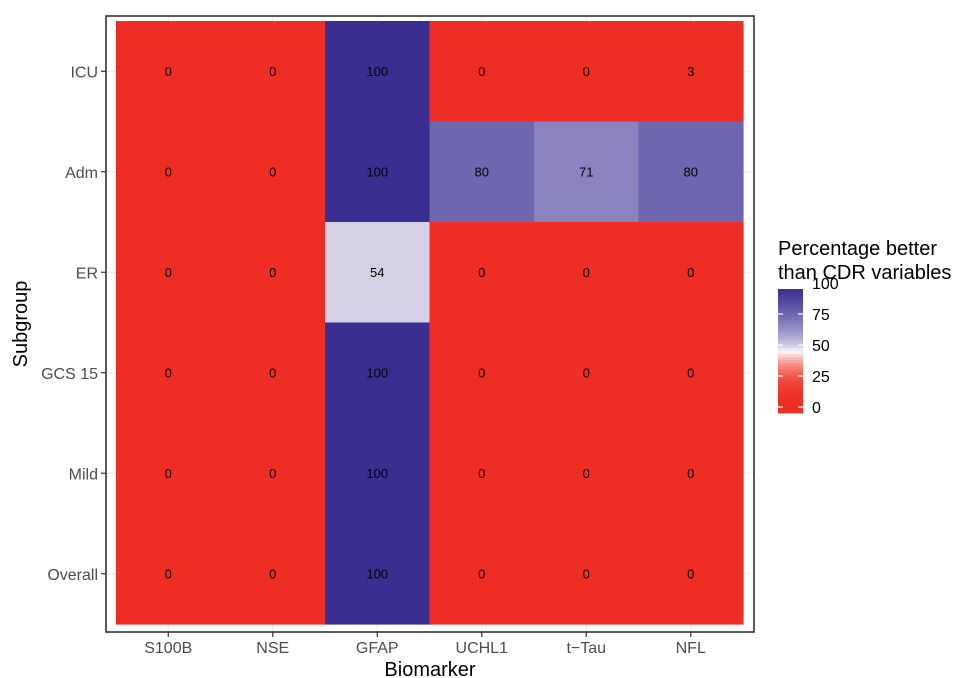 Image resolution: width=965 pixels, height=678 pixels. I want to click on legend-title-line-1: Percentage better, so click(857, 249).